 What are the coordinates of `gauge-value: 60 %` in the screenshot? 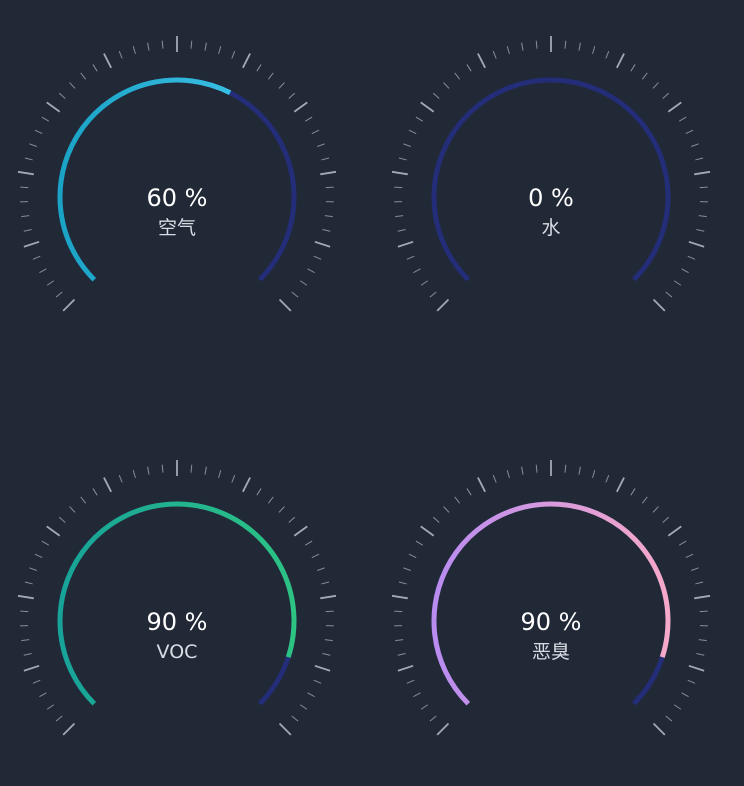 It's located at (177, 198).